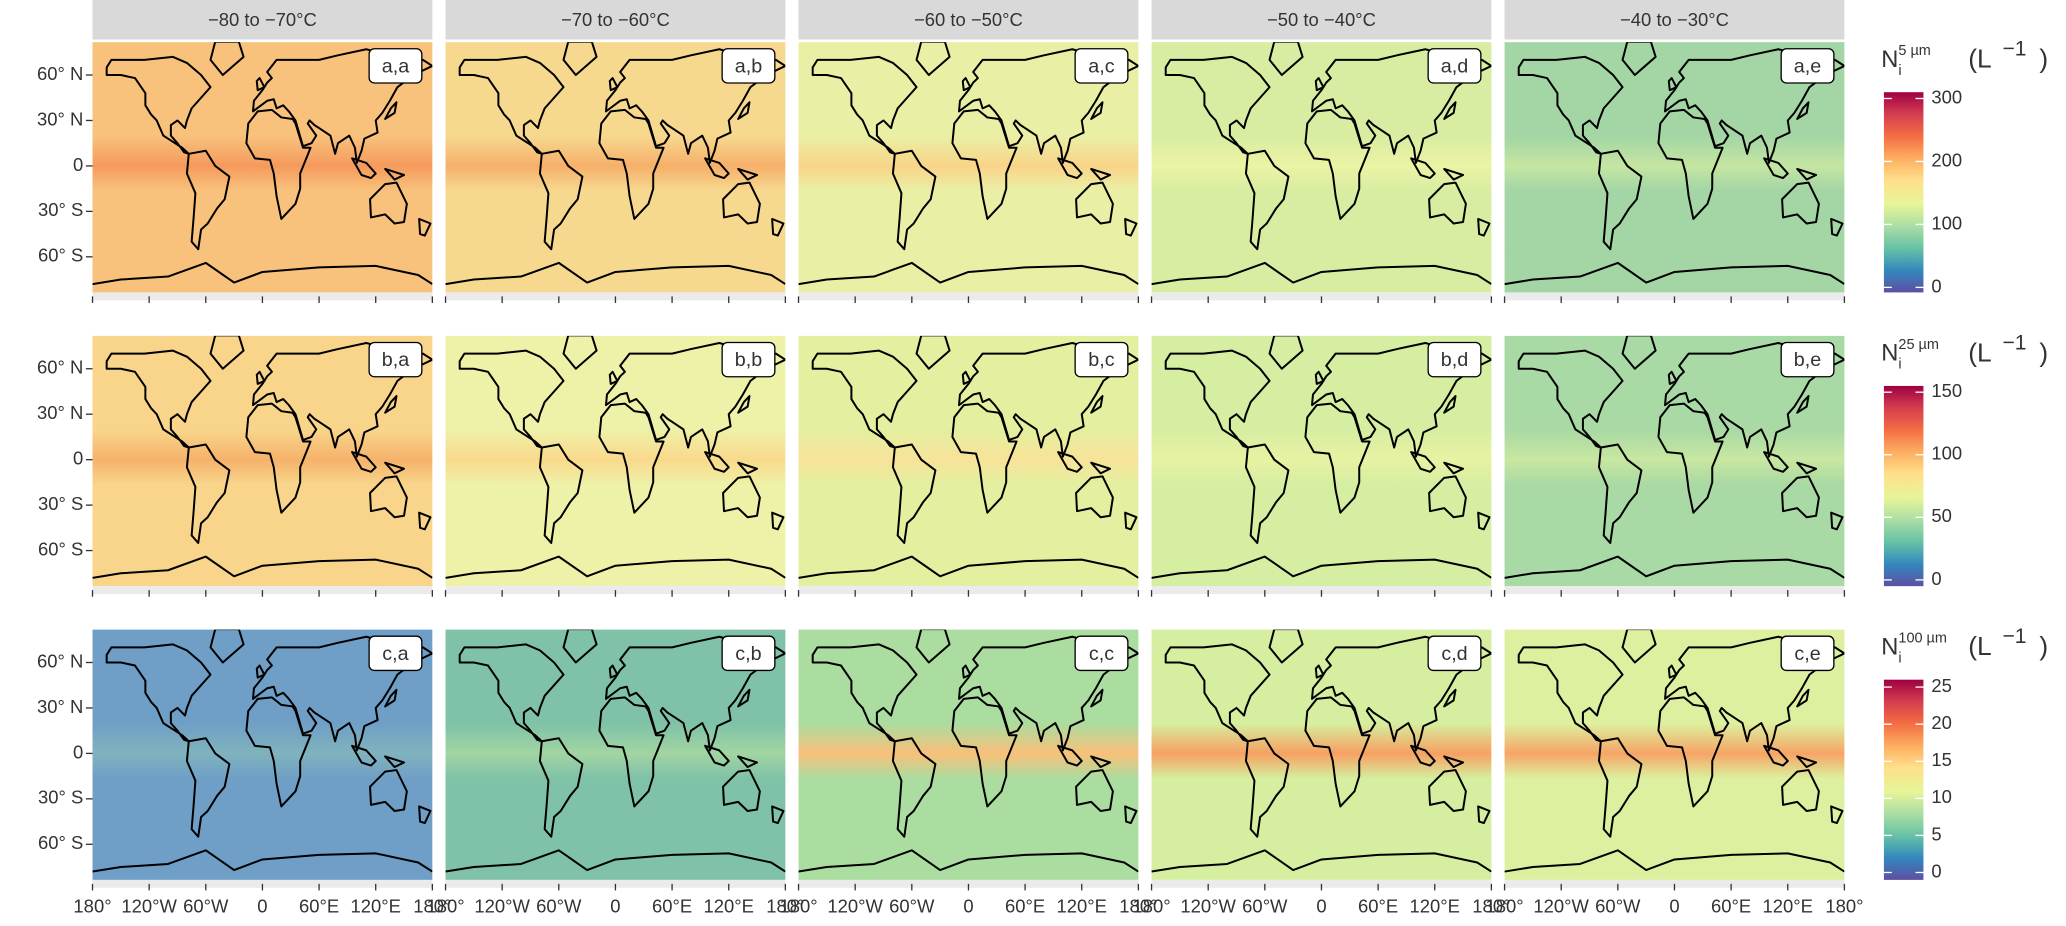  I want to click on panel-label: a,c, so click(1101, 66).